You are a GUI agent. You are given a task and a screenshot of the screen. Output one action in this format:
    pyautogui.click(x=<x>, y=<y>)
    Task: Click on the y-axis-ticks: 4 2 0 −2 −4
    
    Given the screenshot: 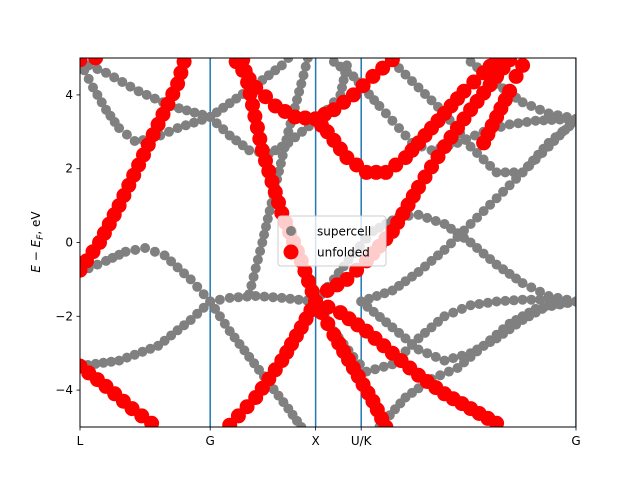 What is the action you would take?
    pyautogui.click(x=67, y=242)
    